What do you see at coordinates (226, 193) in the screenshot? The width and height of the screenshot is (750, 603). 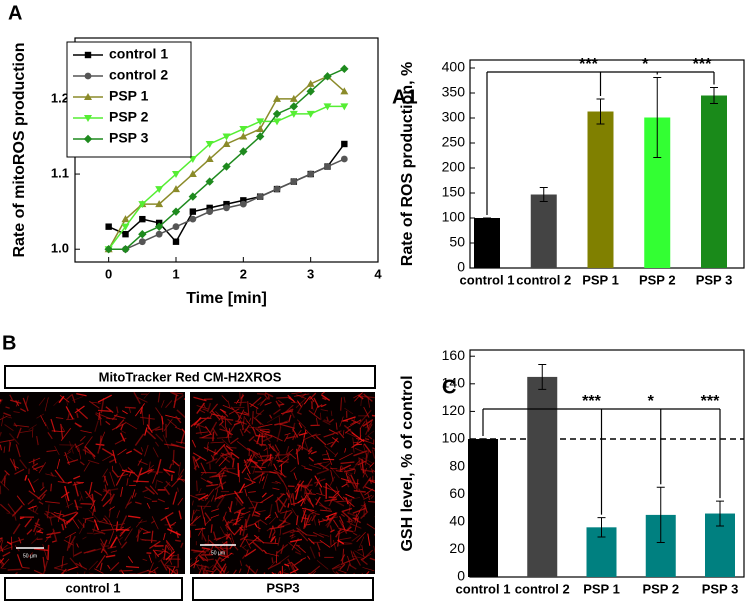 I see `series-line` at bounding box center [226, 193].